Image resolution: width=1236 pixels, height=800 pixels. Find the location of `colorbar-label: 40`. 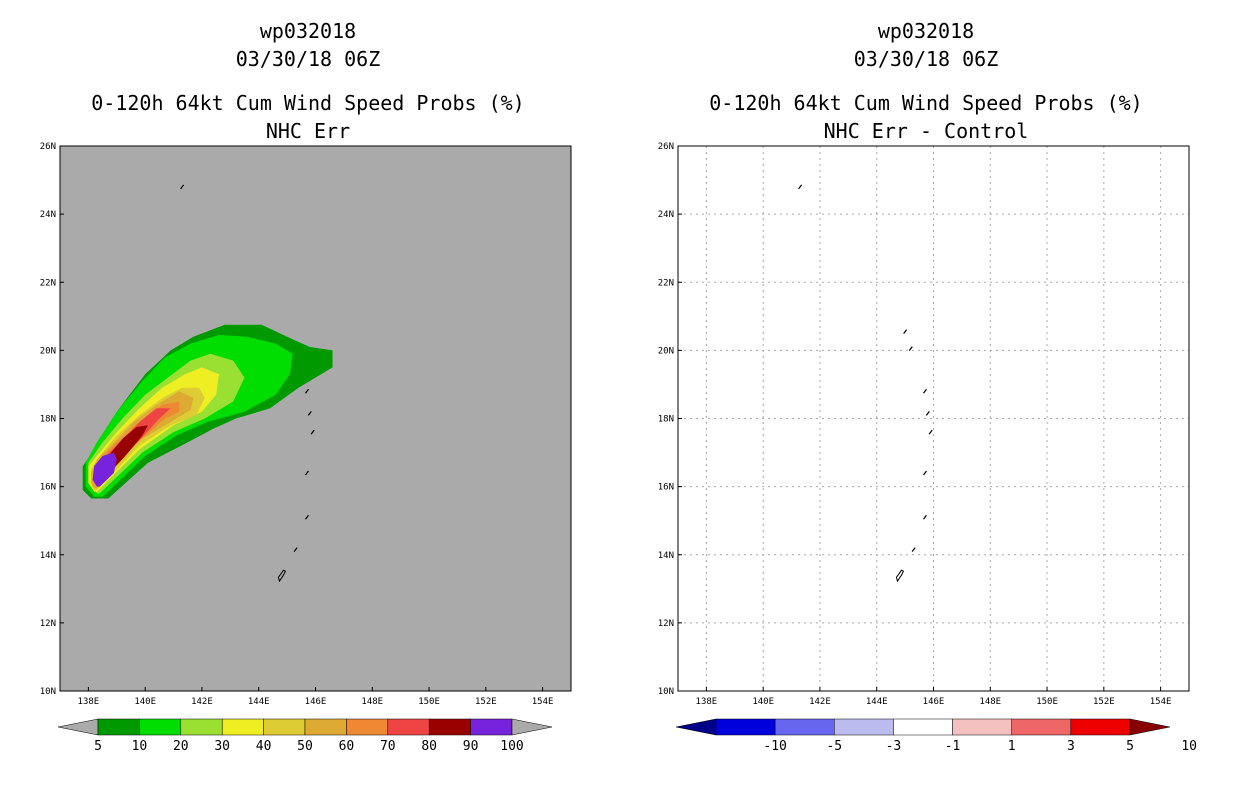

colorbar-label: 40 is located at coordinates (264, 746).